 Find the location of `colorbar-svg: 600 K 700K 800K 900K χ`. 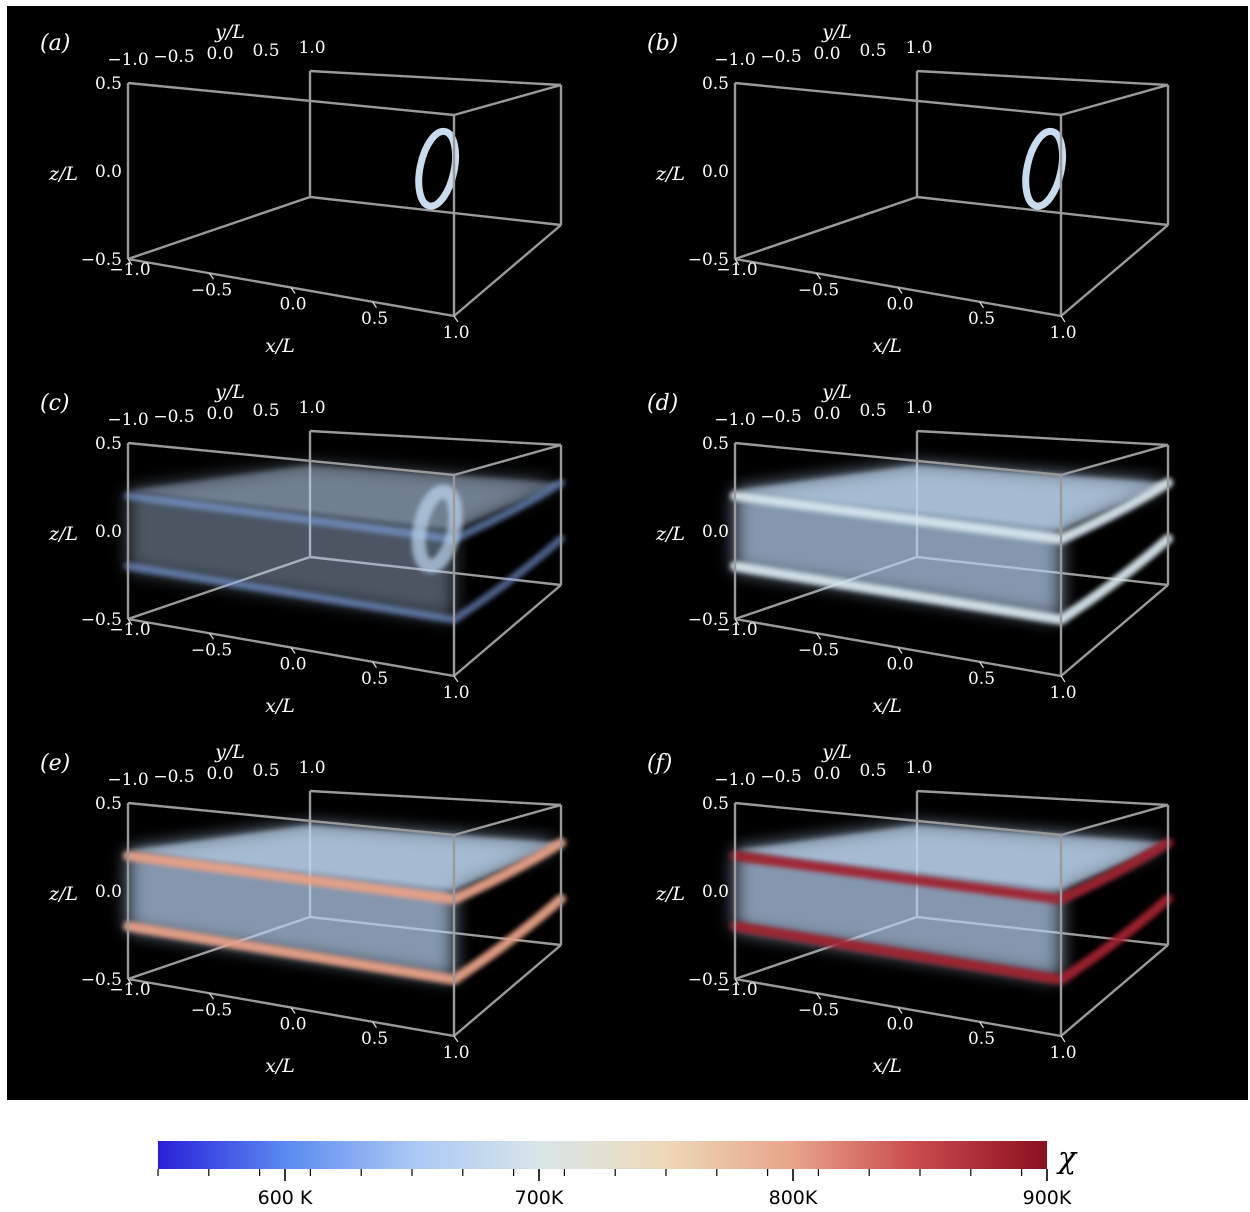

colorbar-svg: 600 K 700K 800K 900K χ is located at coordinates (617, 1175).